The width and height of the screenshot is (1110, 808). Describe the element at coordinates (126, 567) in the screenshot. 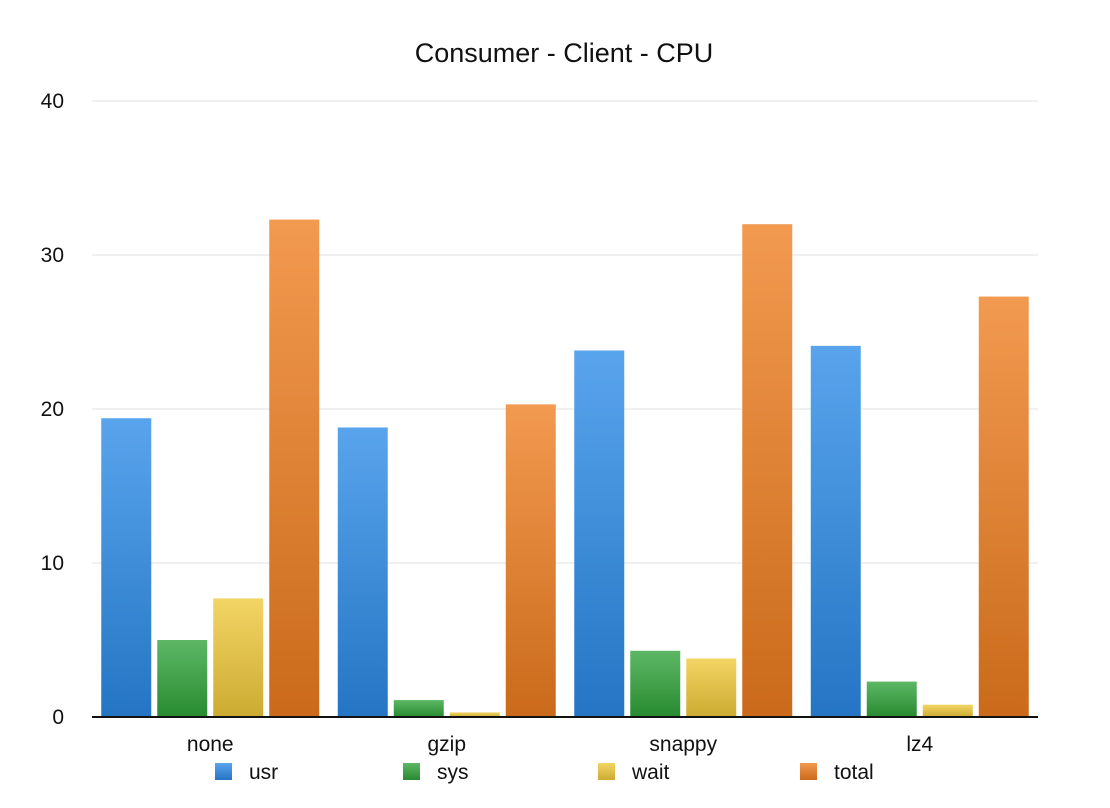

I see `bar-usr-none` at that location.